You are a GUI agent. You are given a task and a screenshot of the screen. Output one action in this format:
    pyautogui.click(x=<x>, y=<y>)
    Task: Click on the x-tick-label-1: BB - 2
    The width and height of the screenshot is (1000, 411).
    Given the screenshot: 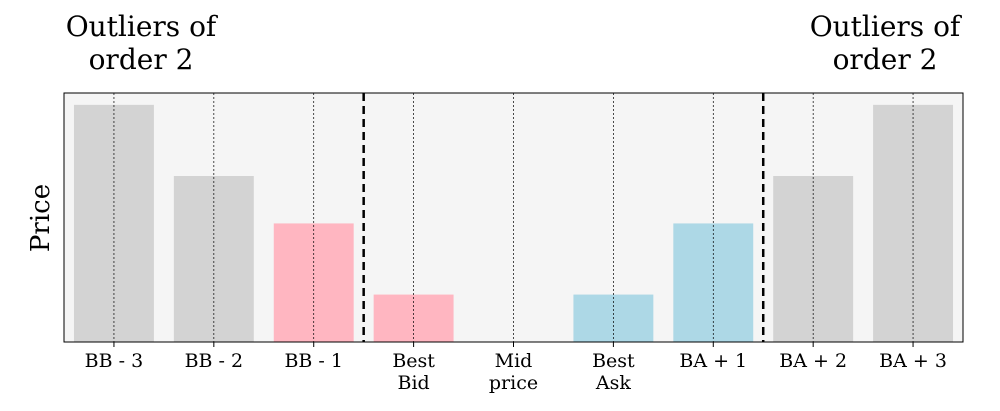 What is the action you would take?
    pyautogui.click(x=214, y=361)
    